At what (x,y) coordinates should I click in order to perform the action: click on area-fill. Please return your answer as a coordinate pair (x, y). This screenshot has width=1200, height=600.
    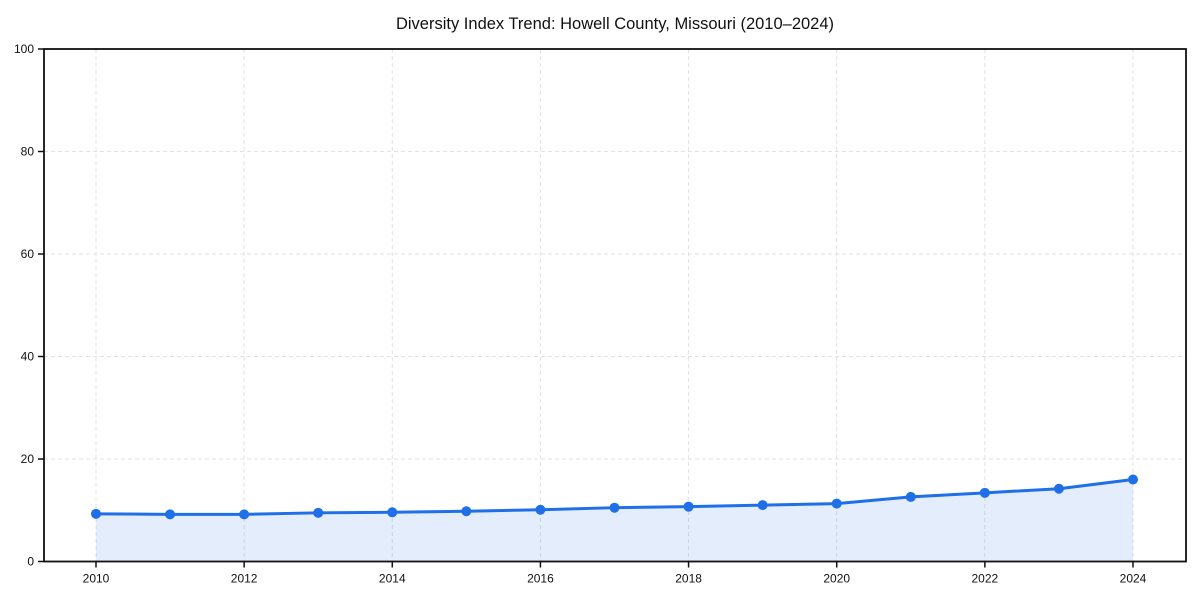
    Looking at the image, I should click on (614, 520).